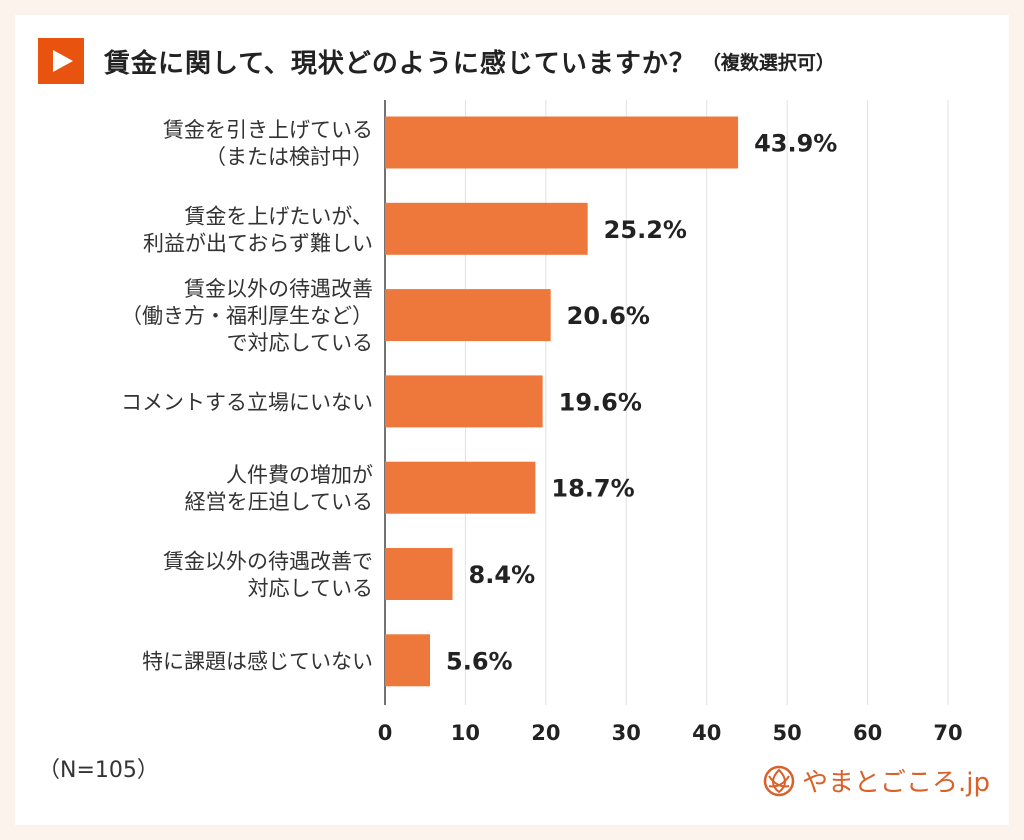 The height and width of the screenshot is (840, 1024). I want to click on x-tick-label: 30, so click(626, 733).